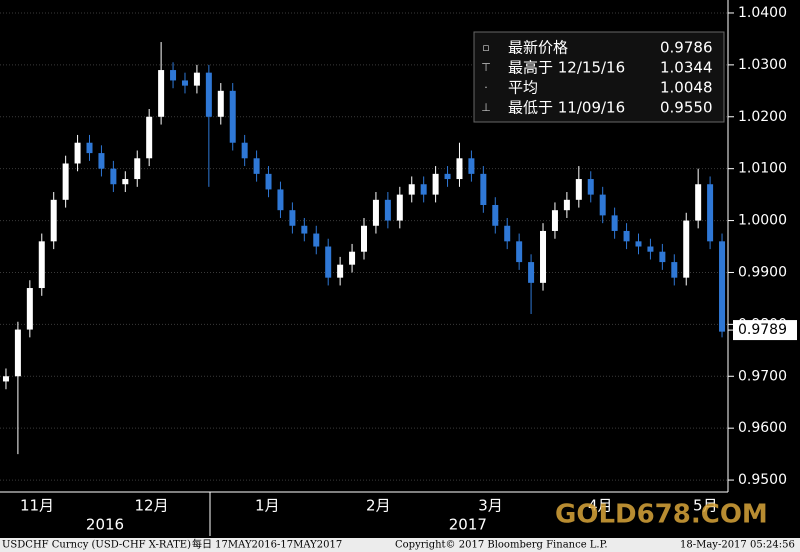  What do you see at coordinates (523, 88) in the screenshot?
I see `legend-label: 平均` at bounding box center [523, 88].